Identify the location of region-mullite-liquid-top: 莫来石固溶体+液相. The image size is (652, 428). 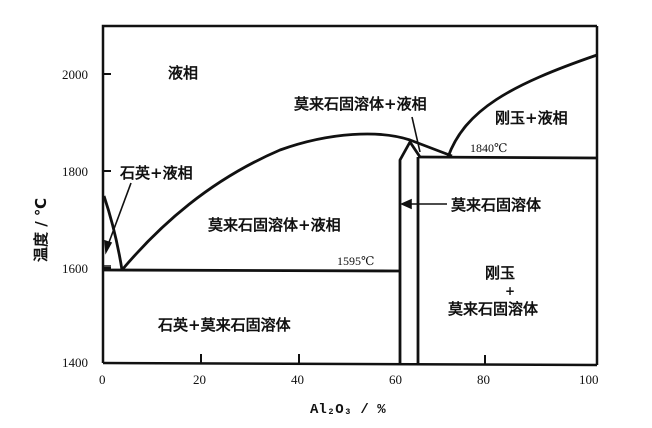
(360, 104).